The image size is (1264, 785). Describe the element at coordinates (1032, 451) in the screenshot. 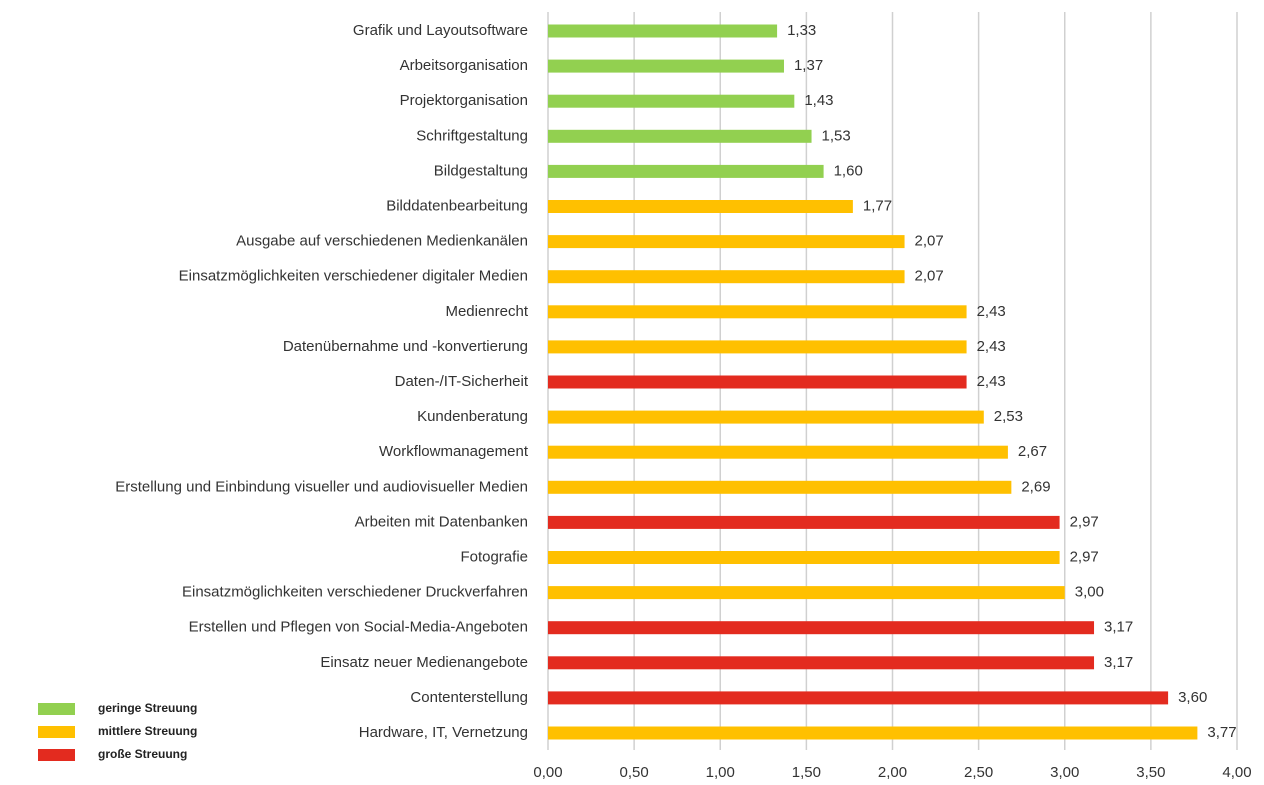

I see `data-label: 2,67` at that location.